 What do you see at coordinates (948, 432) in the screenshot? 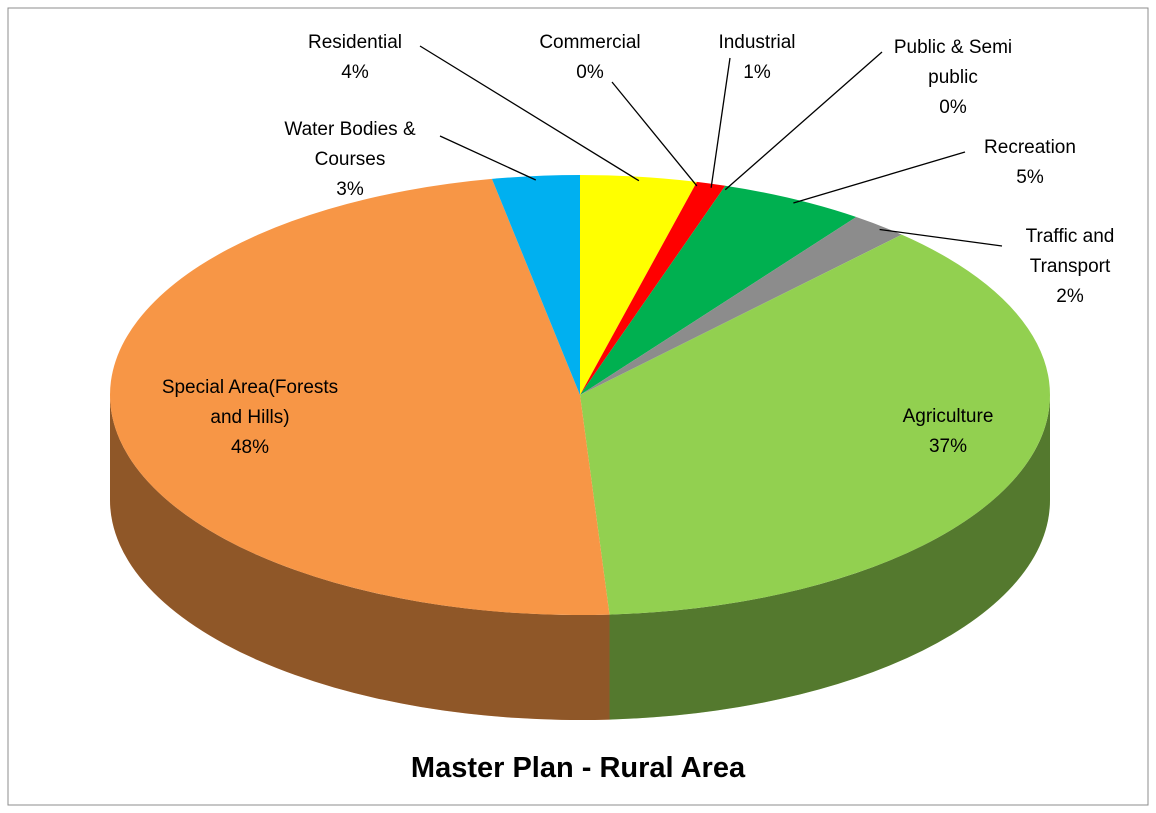
I see `slice-label: Agriculture 37%` at bounding box center [948, 432].